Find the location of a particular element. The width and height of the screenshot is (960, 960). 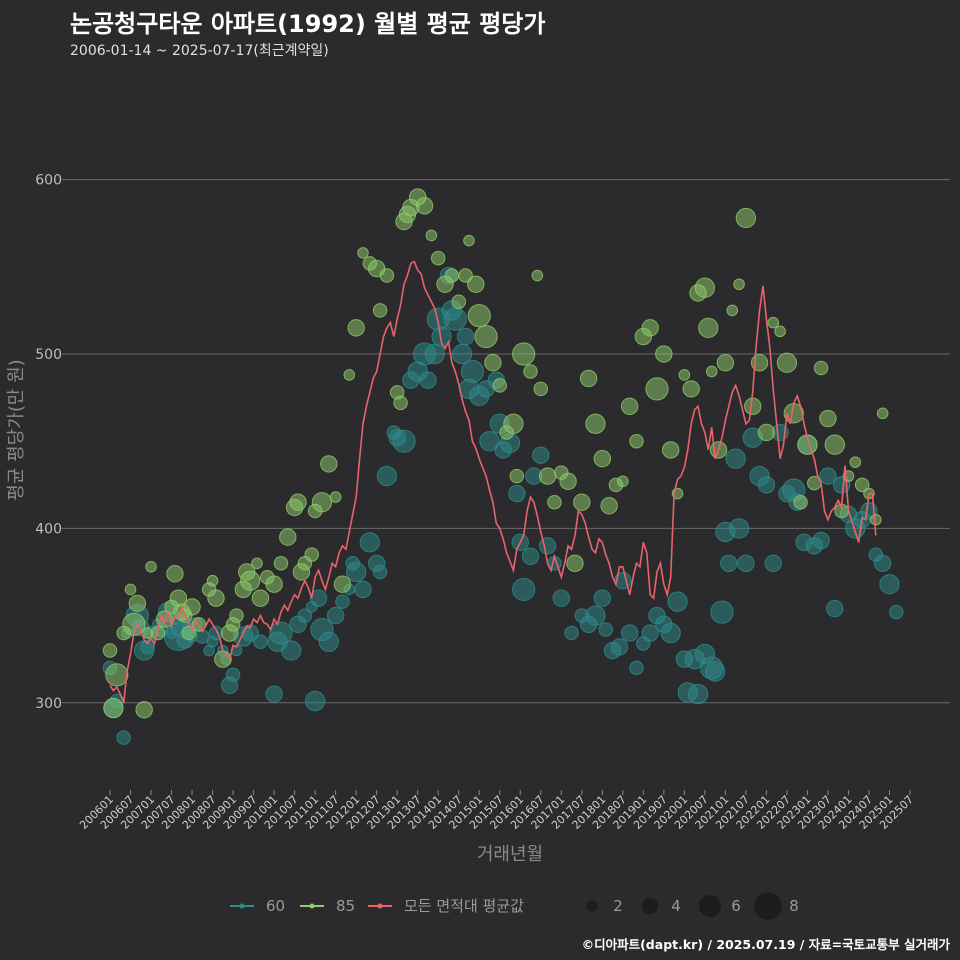

x-axis-title: 거래년월 is located at coordinates (510, 854).